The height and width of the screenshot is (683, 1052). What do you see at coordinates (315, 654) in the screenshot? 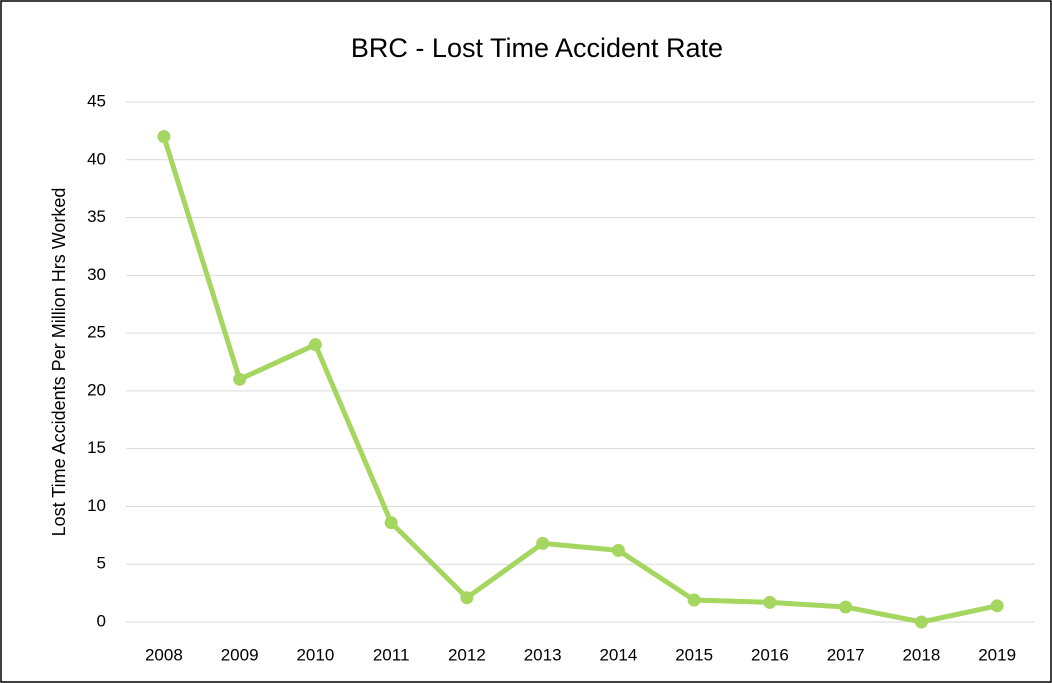
I see `x-tick-label: 2010` at bounding box center [315, 654].